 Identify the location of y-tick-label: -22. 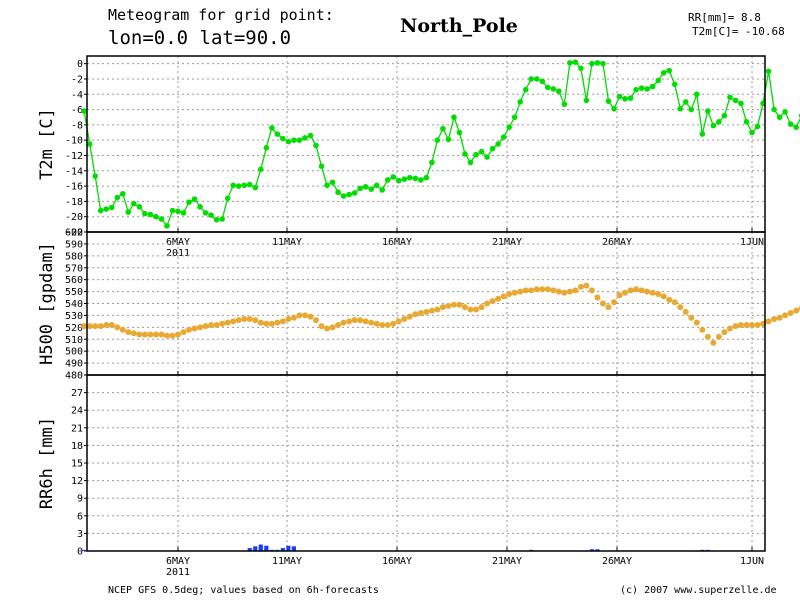
(74, 233).